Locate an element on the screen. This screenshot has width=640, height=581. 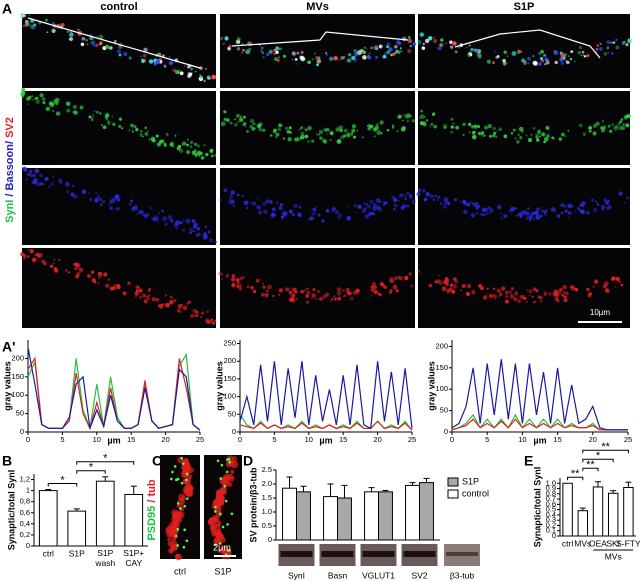
significance-label: ** is located at coordinates (605, 447).